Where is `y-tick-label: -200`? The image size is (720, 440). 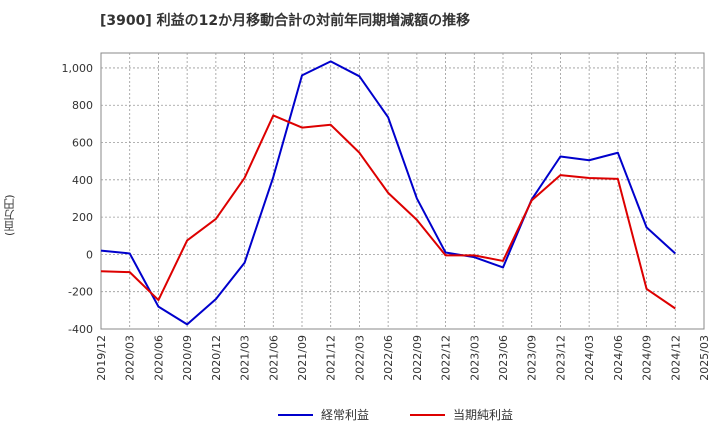
y-tick-label: -200 is located at coordinates (80, 292).